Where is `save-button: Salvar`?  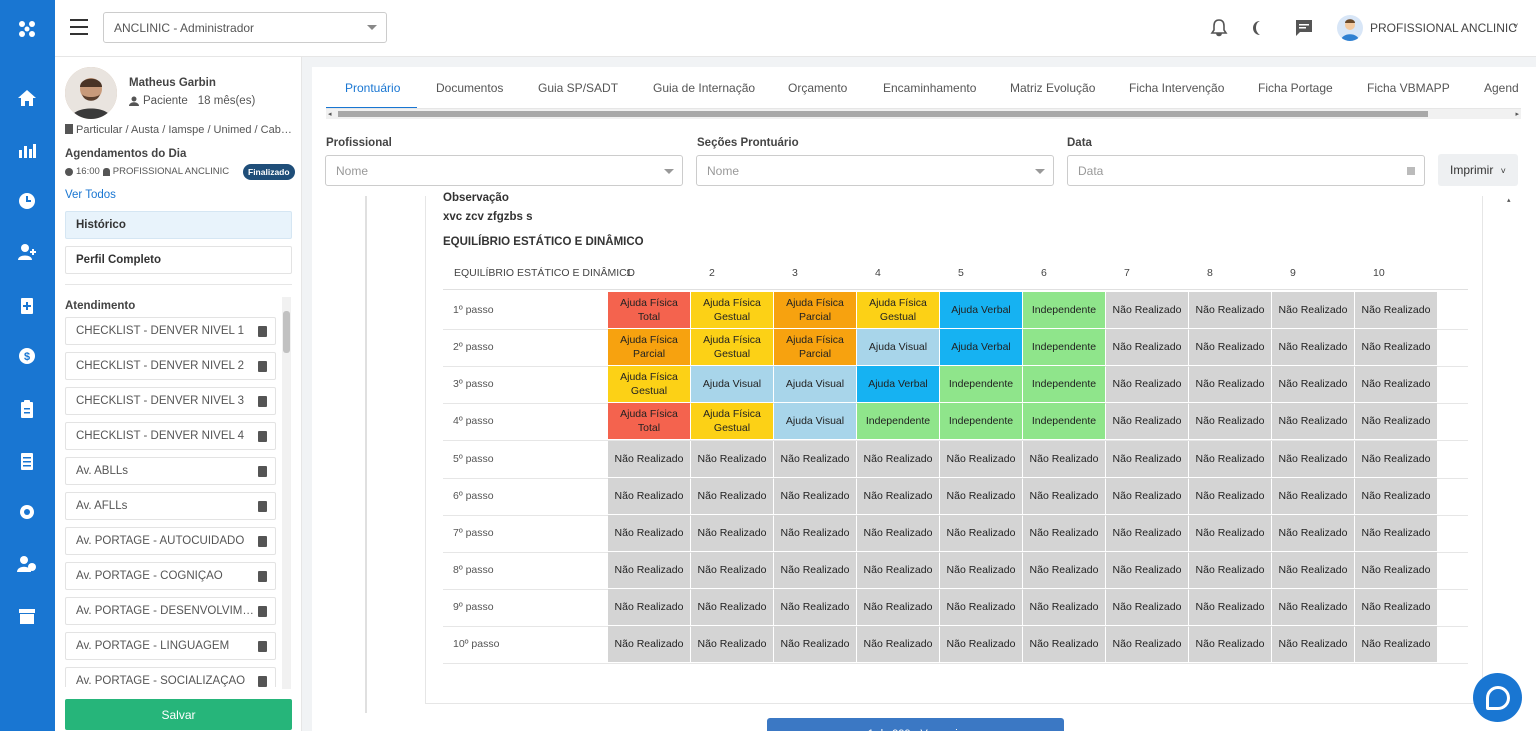 save-button: Salvar is located at coordinates (178, 714).